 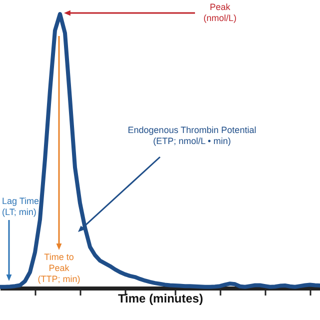 I want to click on annotation: Lag Time (LT; min), so click(x=21, y=206).